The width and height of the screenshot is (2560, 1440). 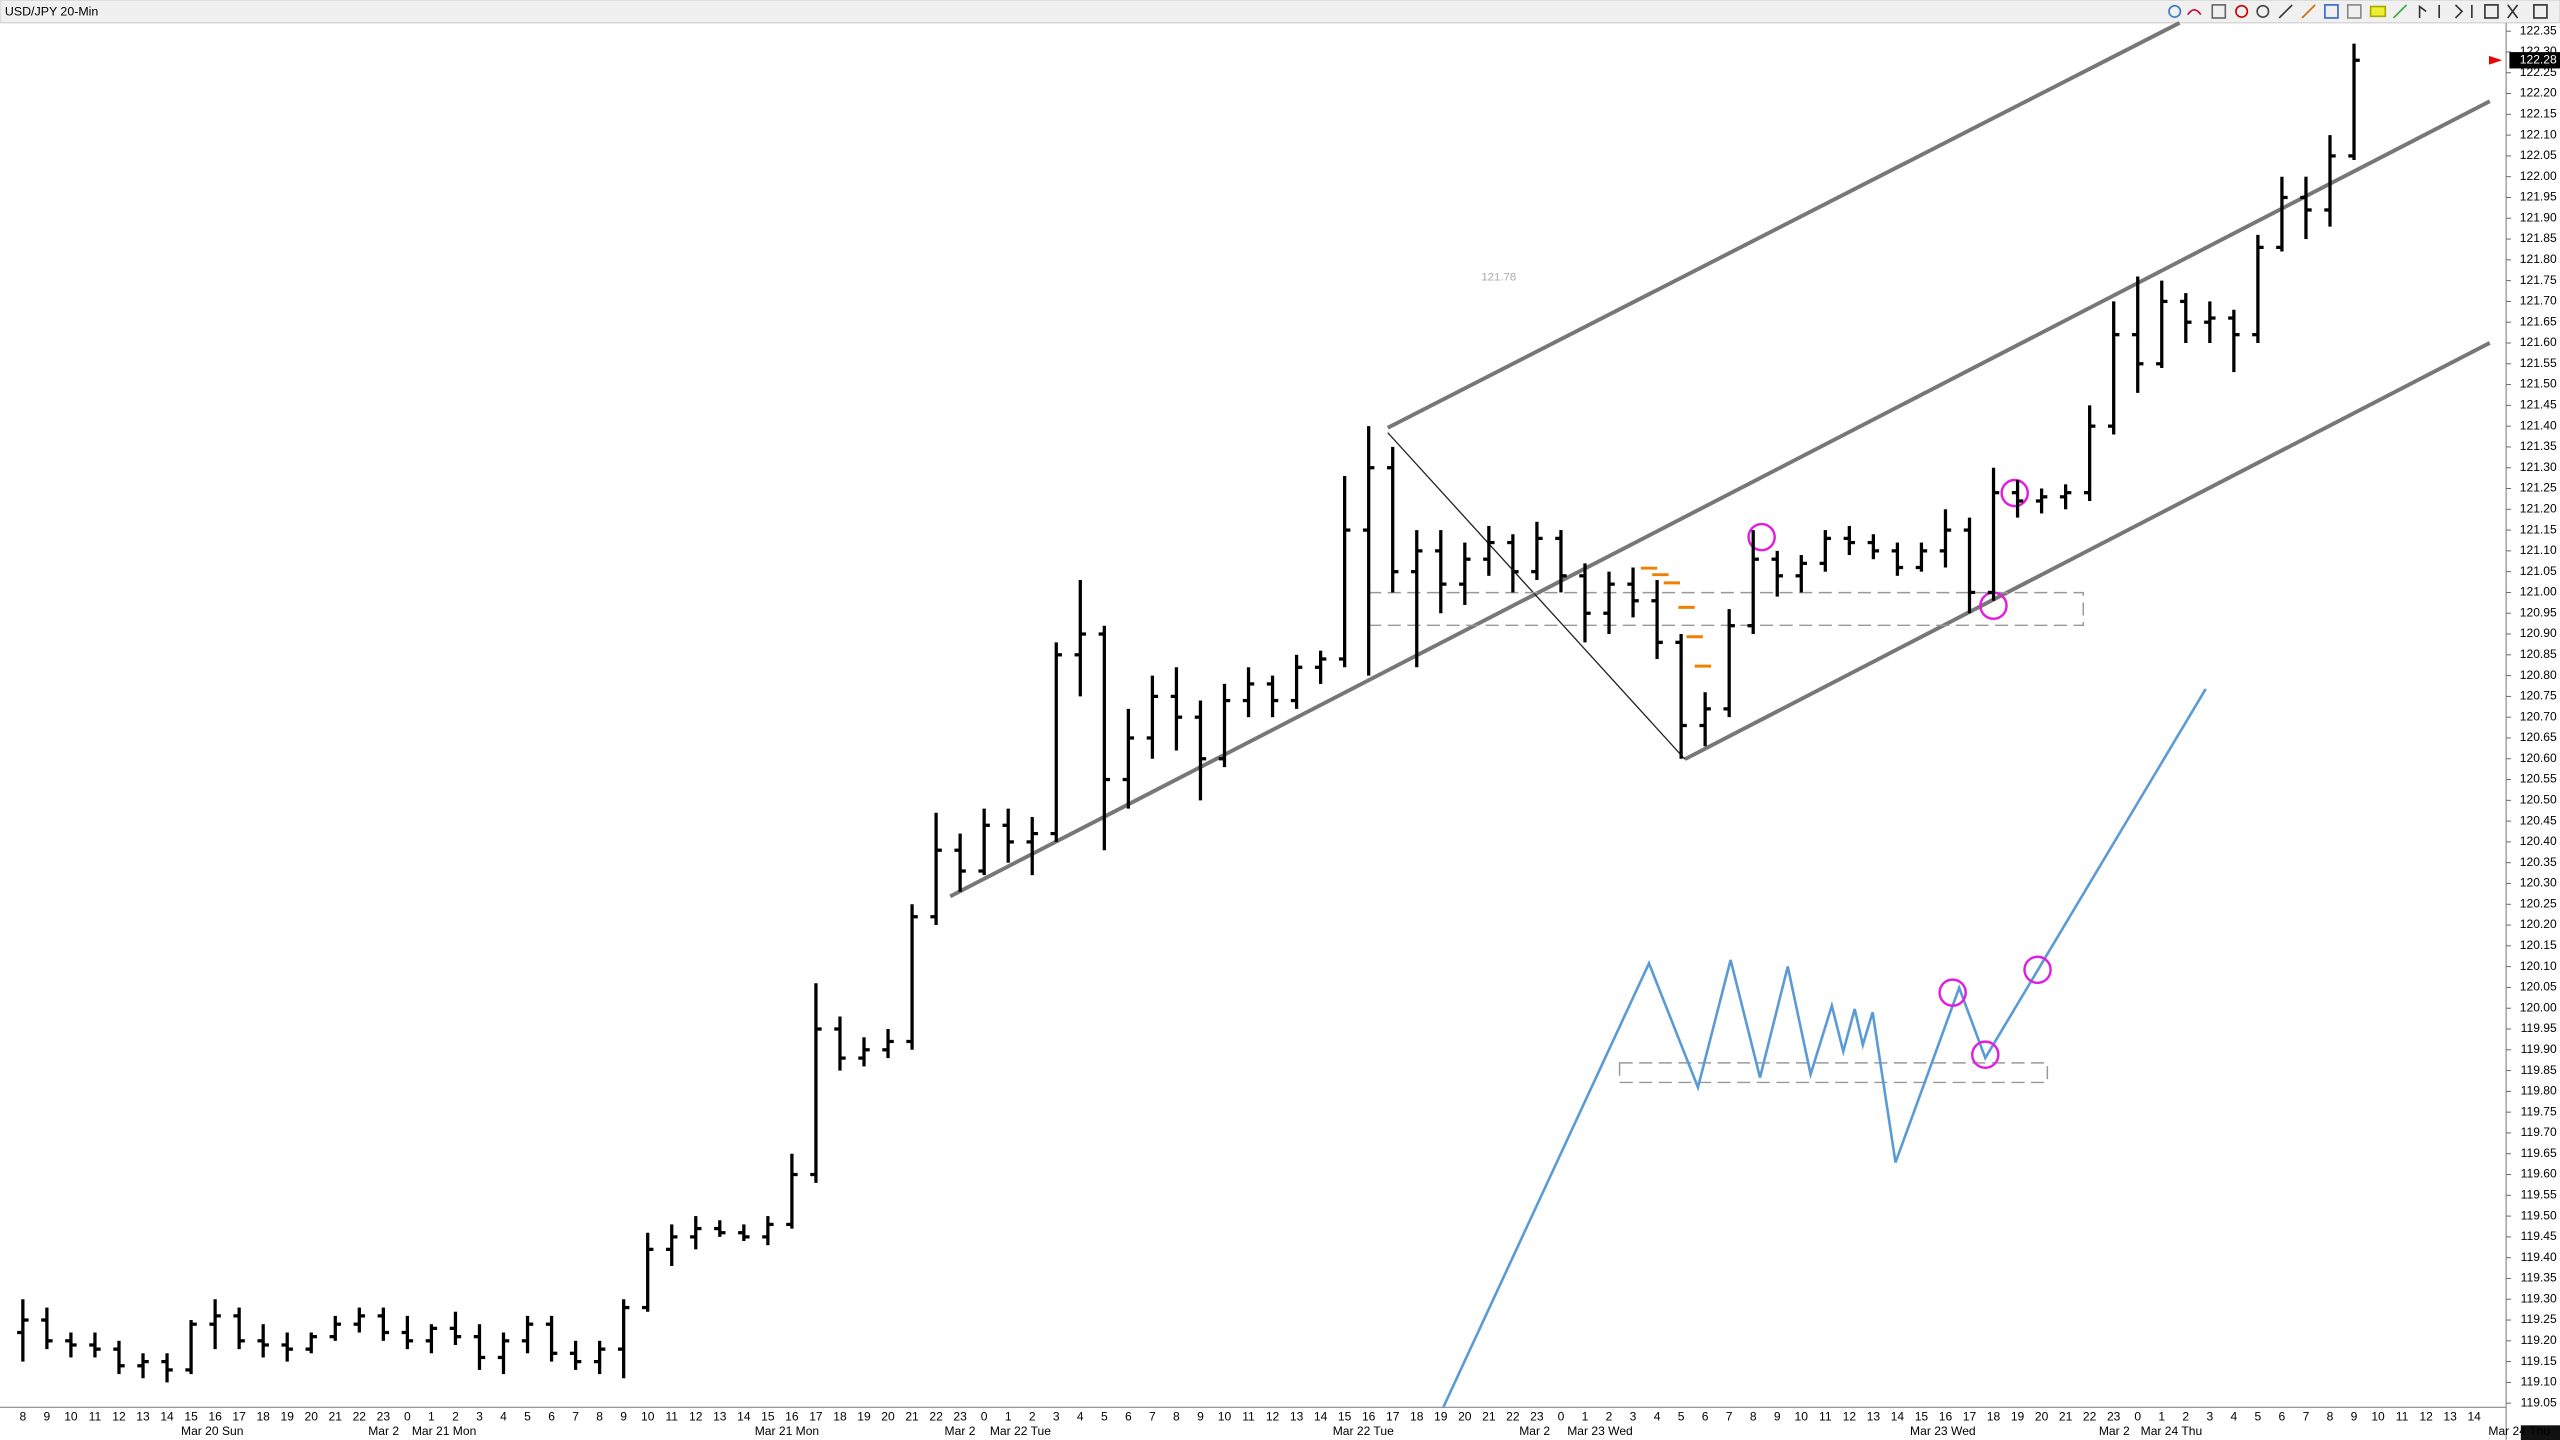 I want to click on toolbar, so click(x=2358, y=11).